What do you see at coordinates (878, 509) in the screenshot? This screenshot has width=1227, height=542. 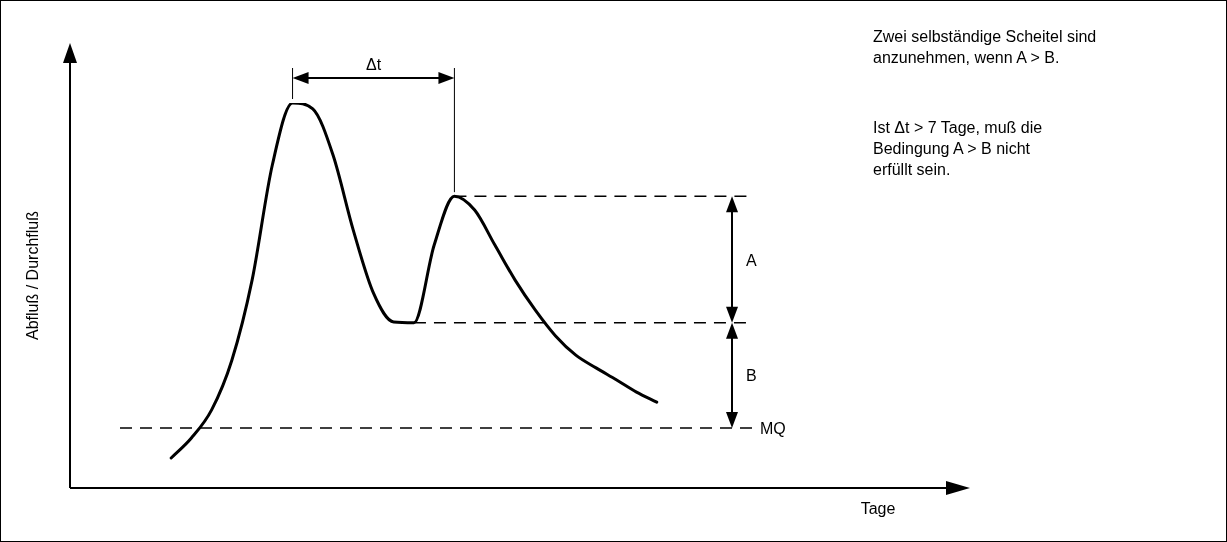 I see `x-axis-title: Tage` at bounding box center [878, 509].